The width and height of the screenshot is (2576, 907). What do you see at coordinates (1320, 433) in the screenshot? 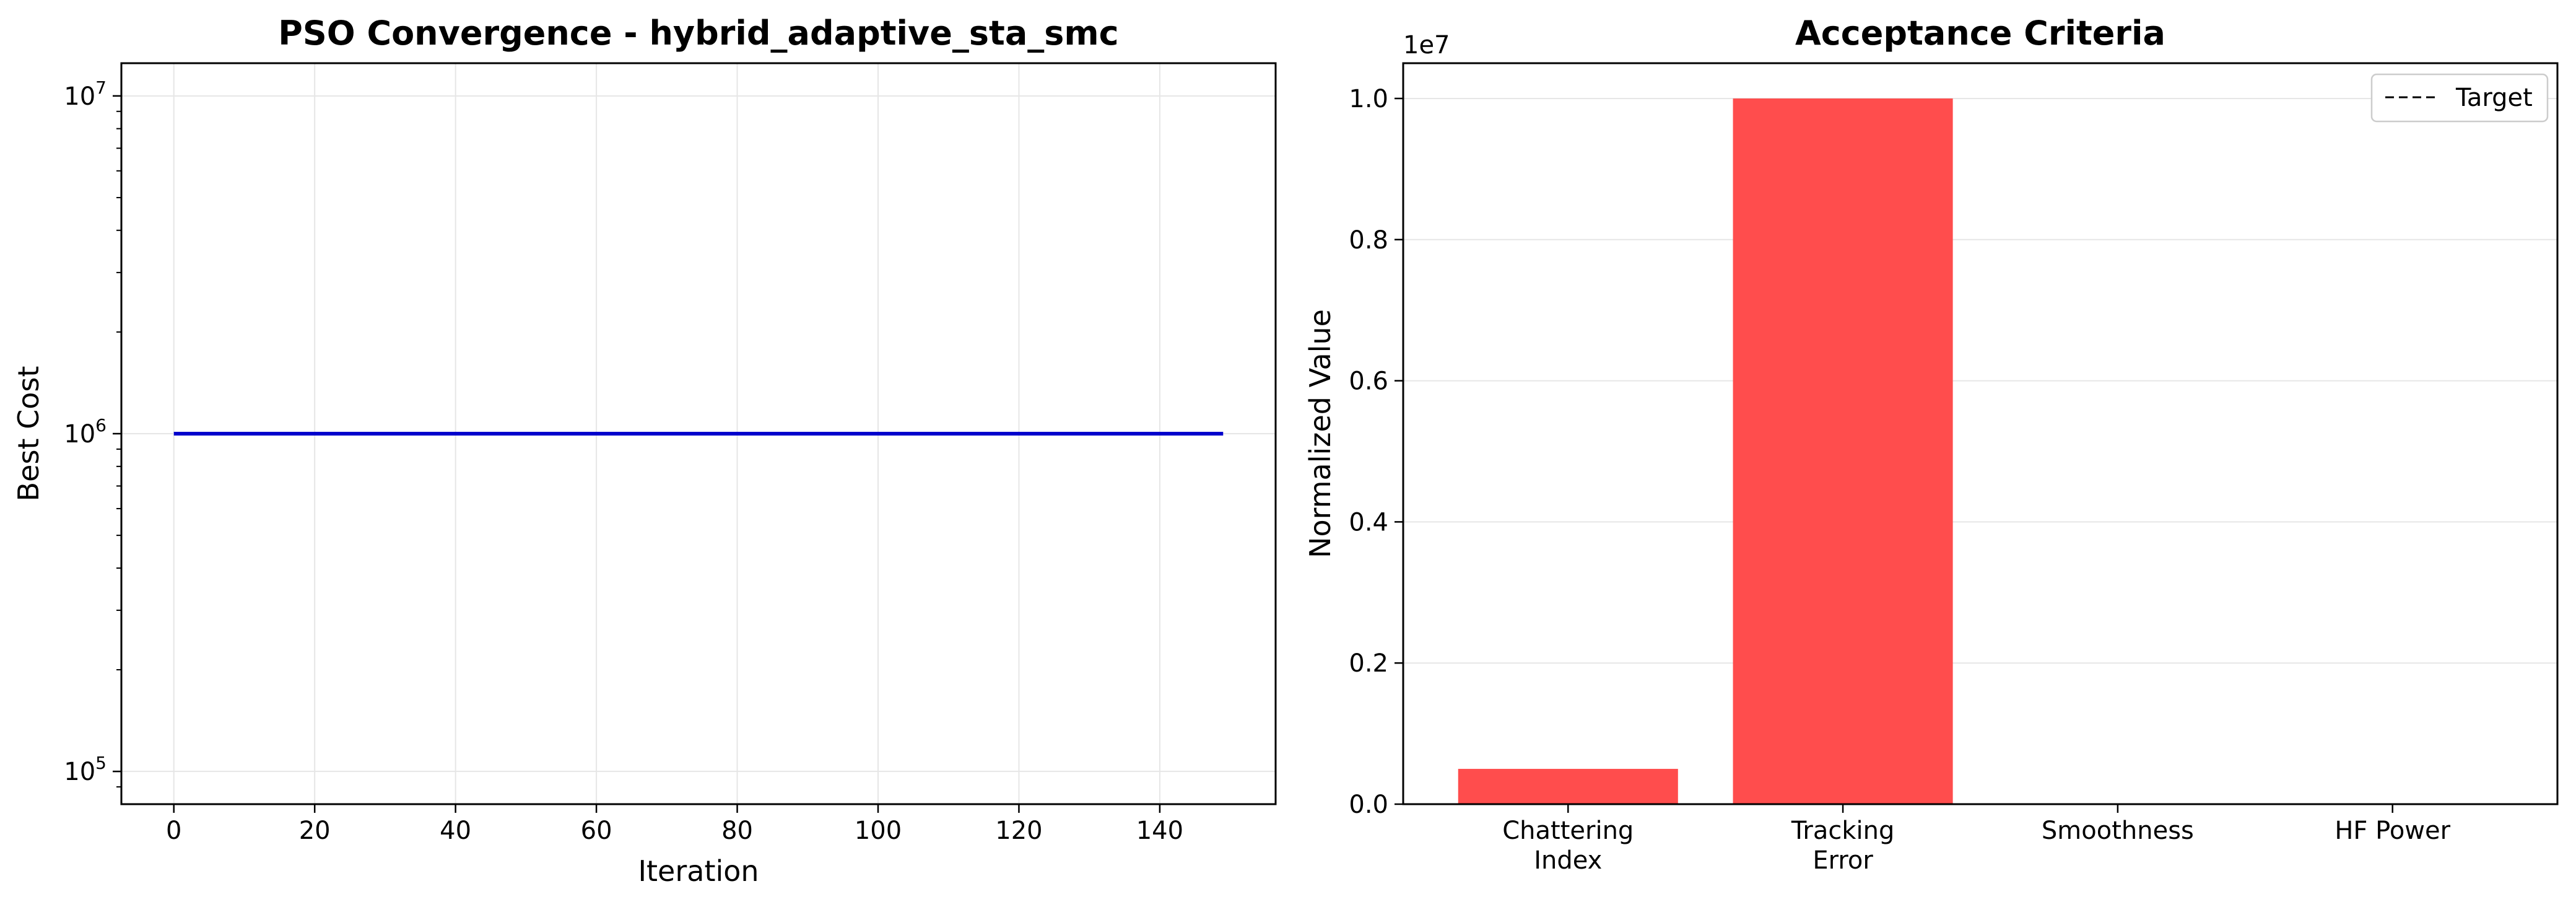
I see `acceptance-y-label: Normalized Value` at bounding box center [1320, 433].